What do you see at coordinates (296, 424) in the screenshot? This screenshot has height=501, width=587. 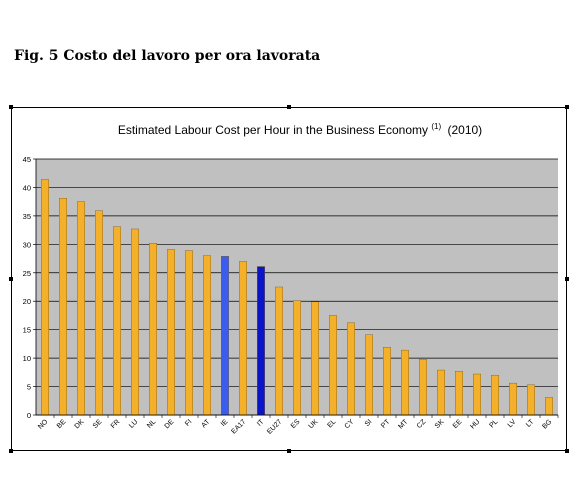 I see `x-tick-label: ES` at bounding box center [296, 424].